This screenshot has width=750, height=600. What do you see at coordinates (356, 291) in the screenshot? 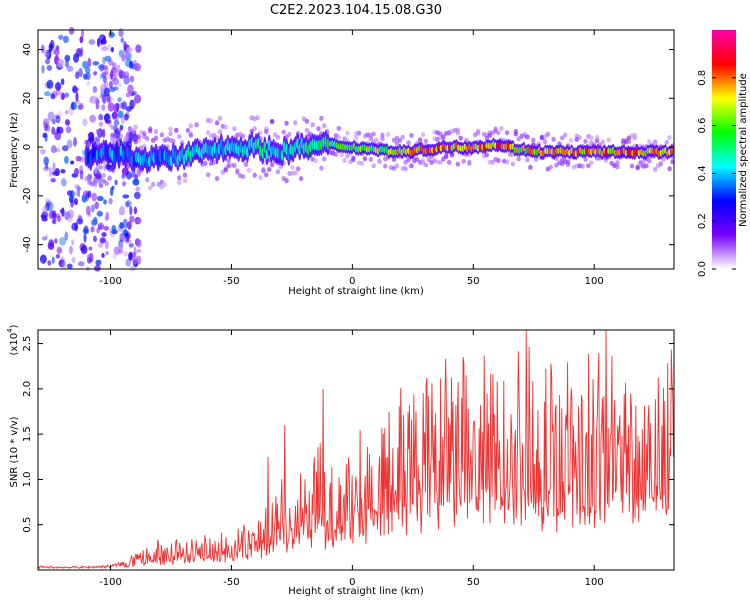
I see `spectrogram-x-label: Height of straight line (km)` at bounding box center [356, 291].